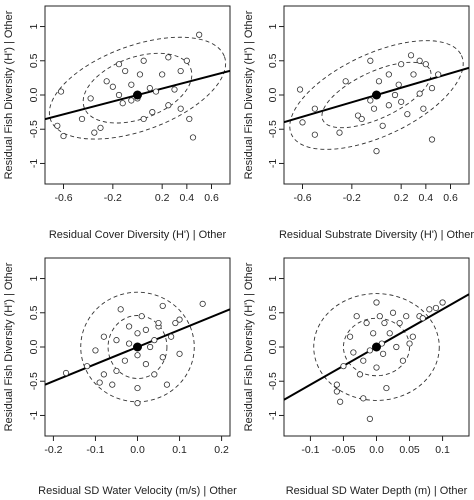 The height and width of the screenshot is (500, 474). Describe the element at coordinates (249, 346) in the screenshot. I see `y-axis-label: Residual Fish Diversity (H') | Other` at that location.